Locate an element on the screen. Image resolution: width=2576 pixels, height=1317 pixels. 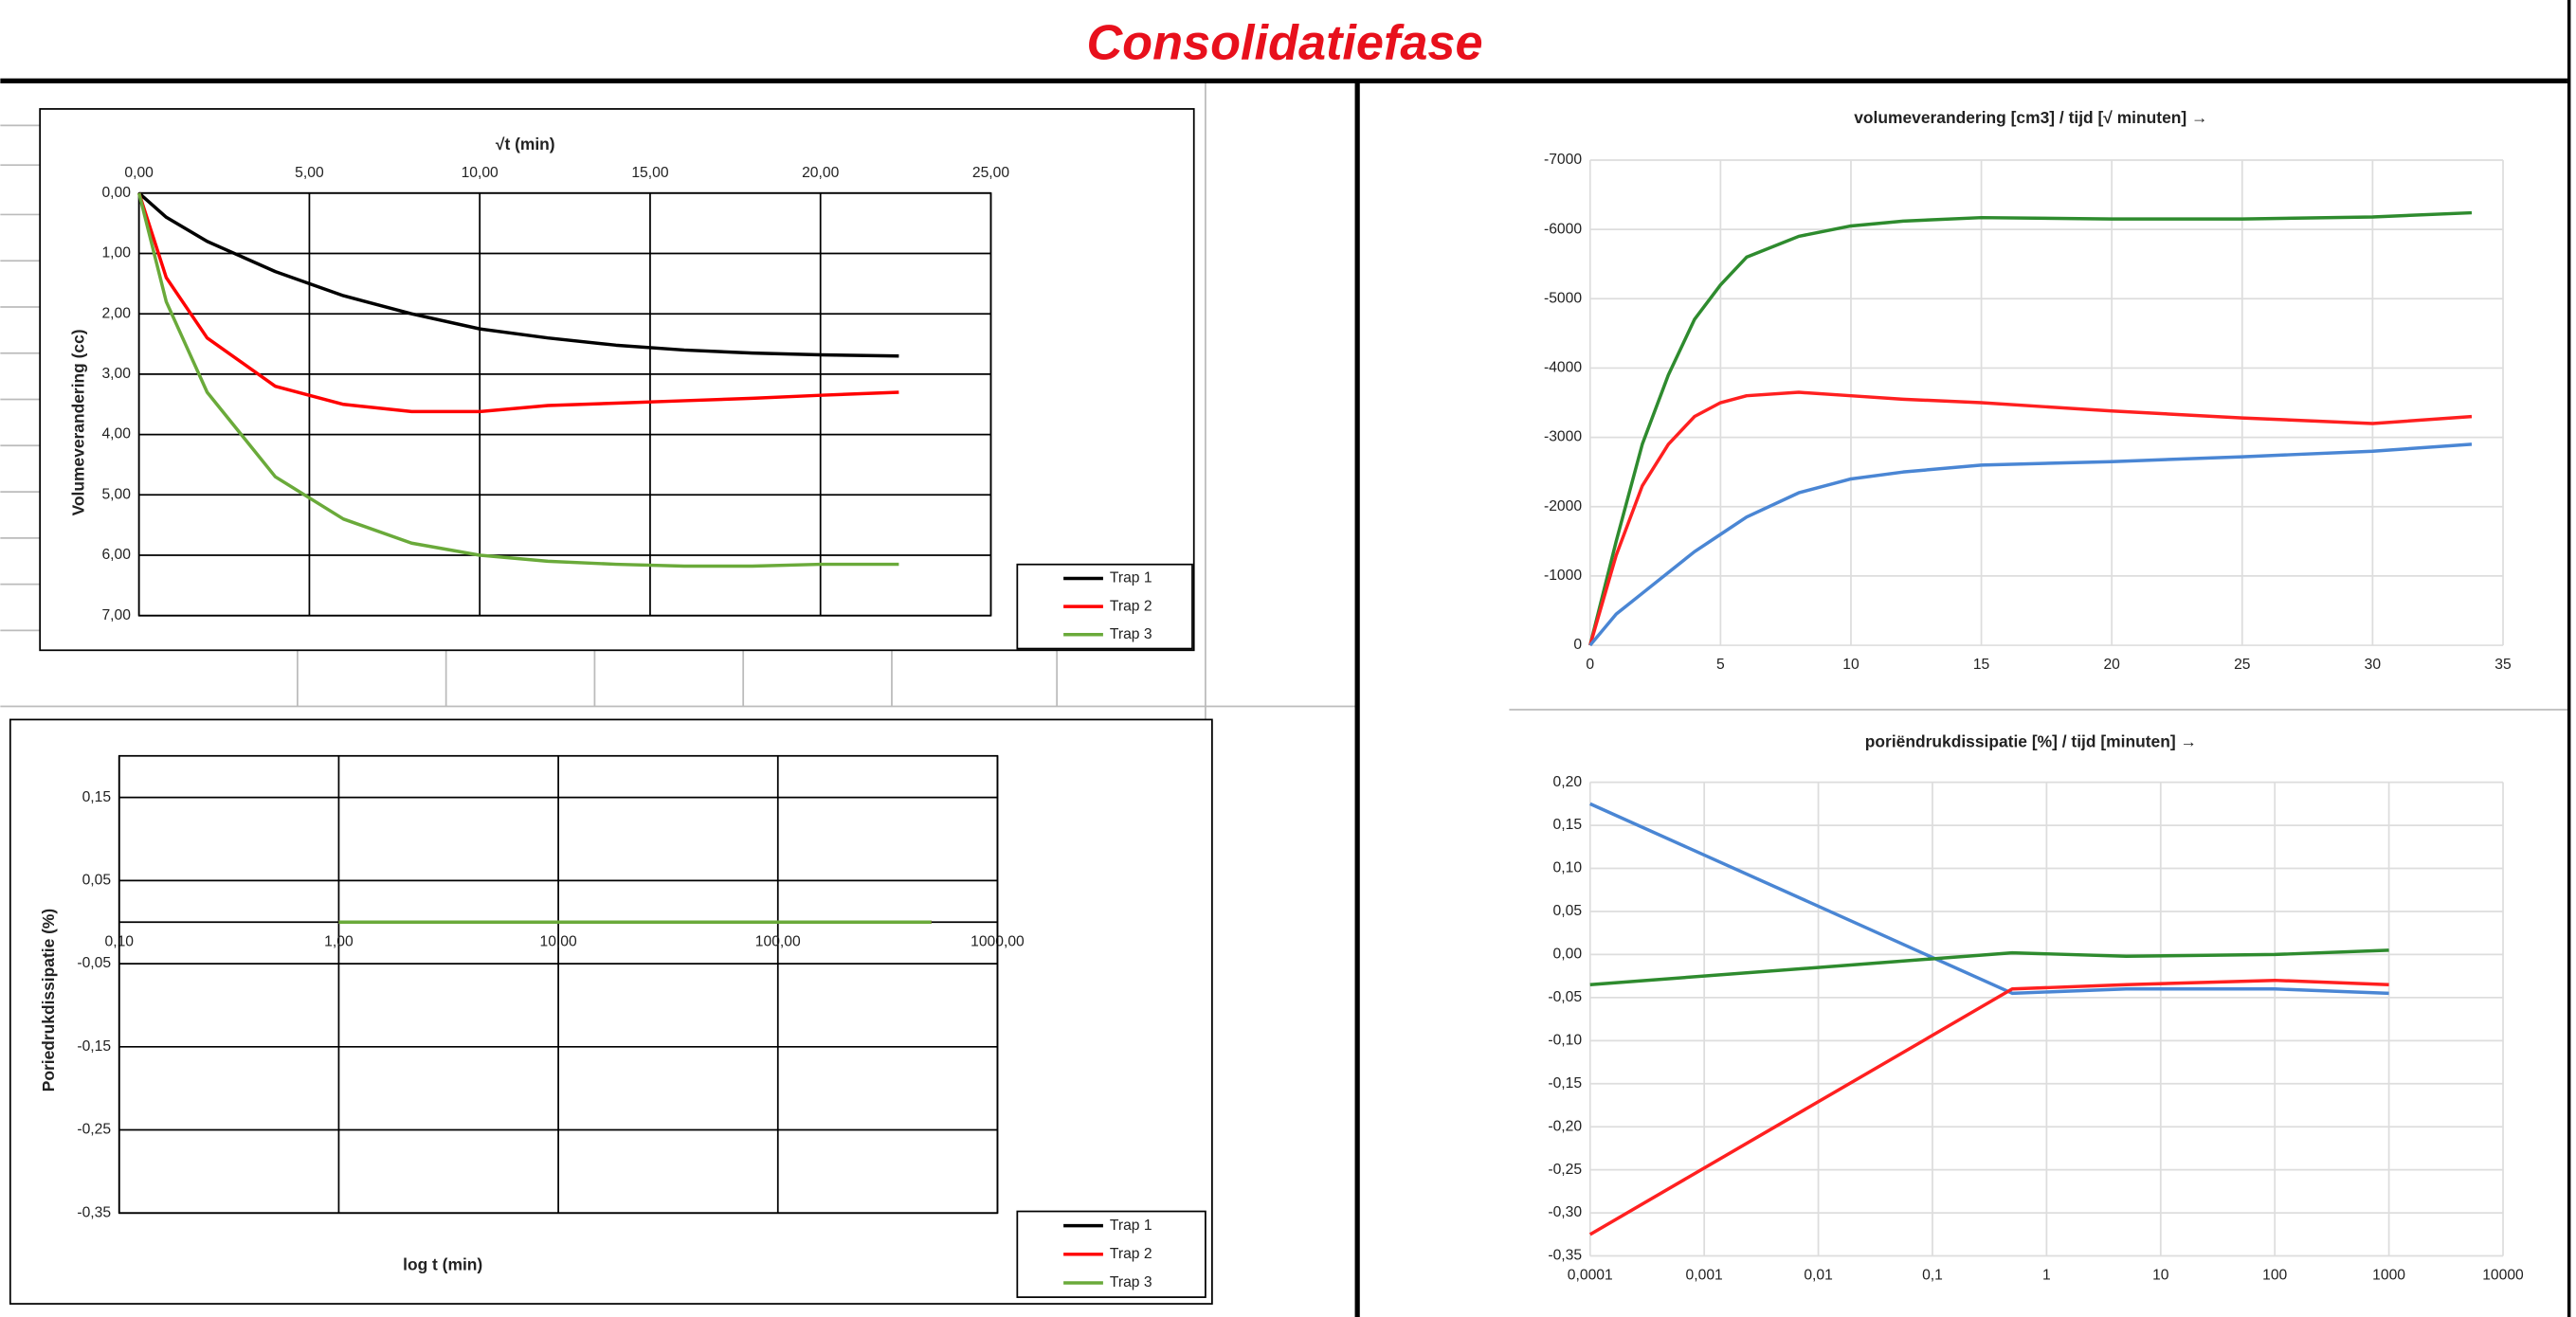
y-tick-label: -4000 is located at coordinates (1563, 368).